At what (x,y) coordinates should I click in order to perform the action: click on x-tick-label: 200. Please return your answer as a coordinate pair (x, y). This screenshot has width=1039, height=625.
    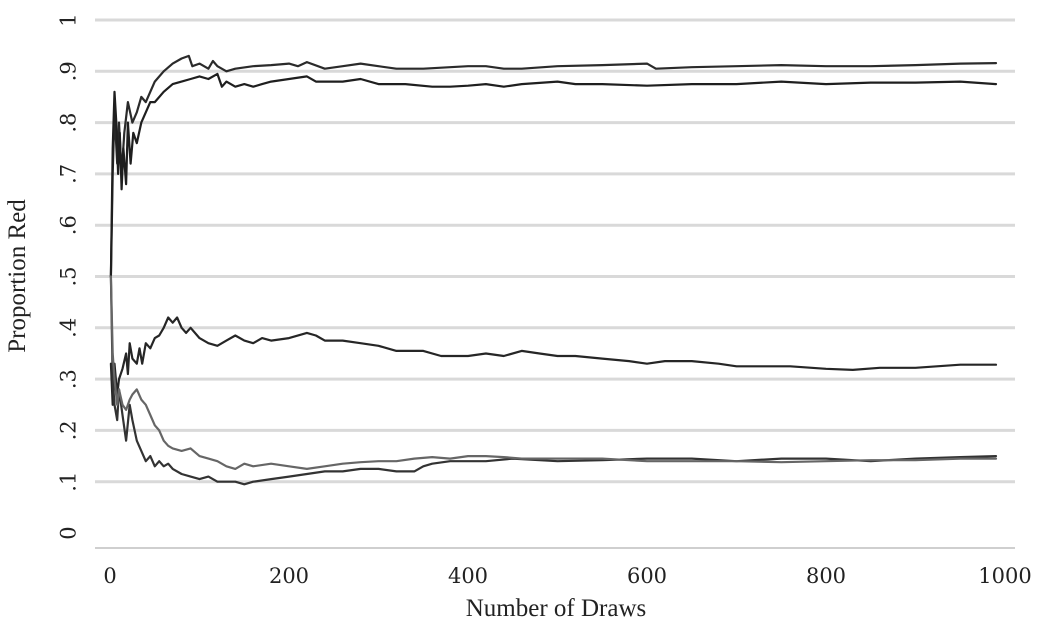
    Looking at the image, I should click on (289, 576).